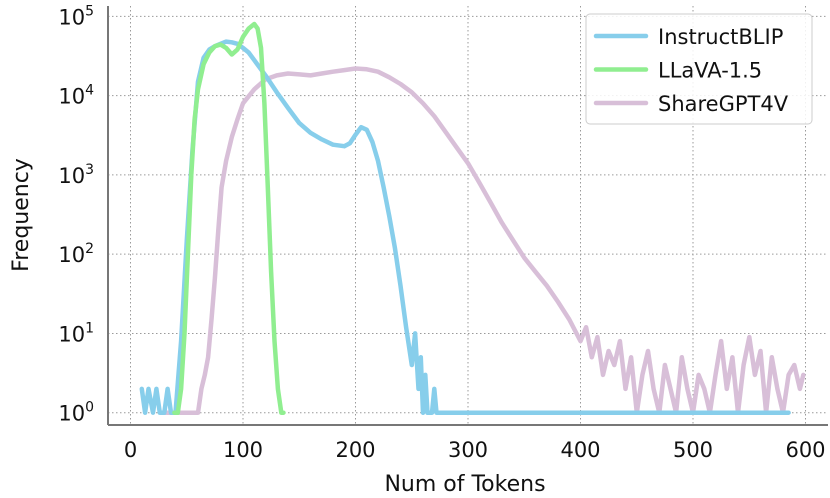 This screenshot has width=830, height=498. What do you see at coordinates (21, 215) in the screenshot?
I see `y-axis-title: Frequency` at bounding box center [21, 215].